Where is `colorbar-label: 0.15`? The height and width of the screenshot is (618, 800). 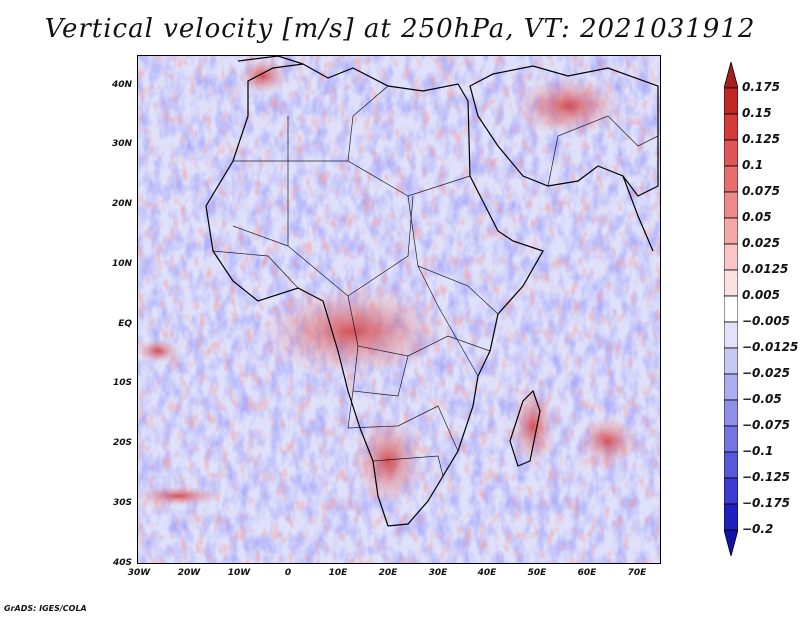
colorbar-label: 0.15 is located at coordinates (757, 113).